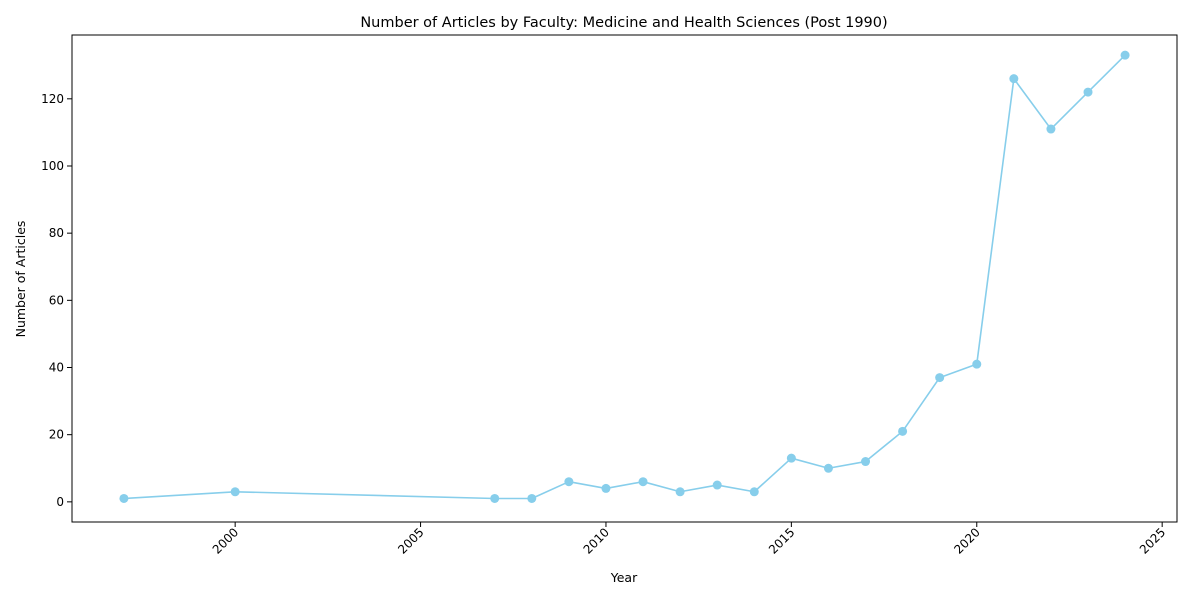 This screenshot has width=1200, height=600. What do you see at coordinates (56, 435) in the screenshot?
I see `y-tick-label: 20` at bounding box center [56, 435].